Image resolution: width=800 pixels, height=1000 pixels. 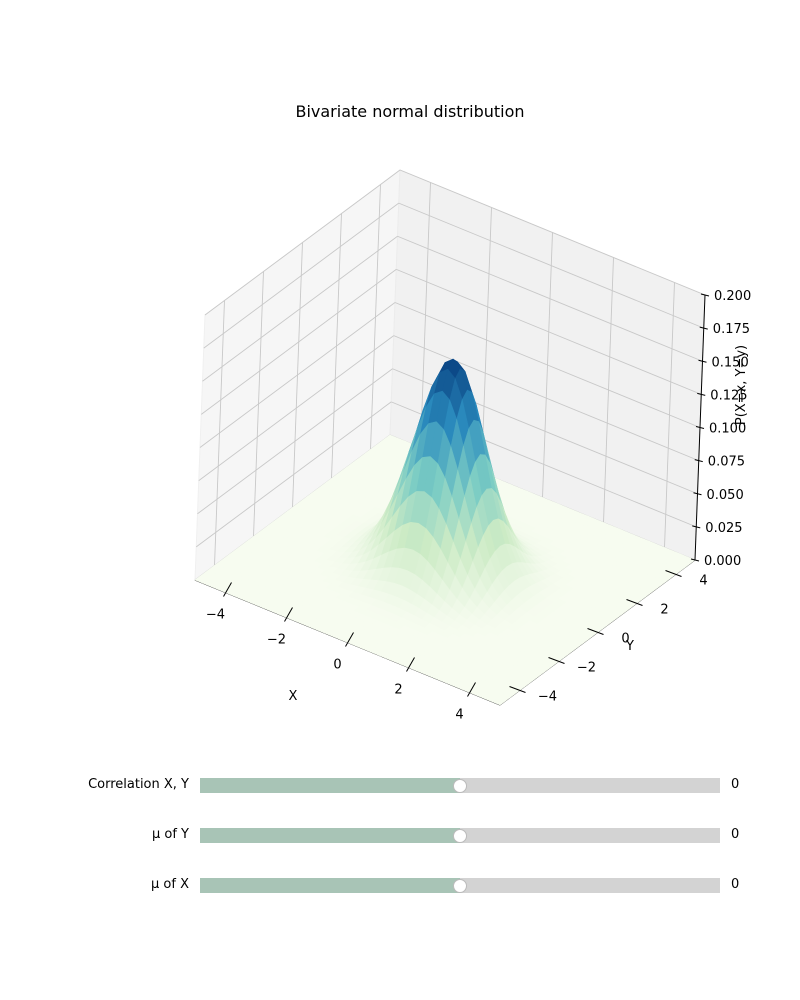 I want to click on slider-label: μ of X, so click(x=170, y=884).